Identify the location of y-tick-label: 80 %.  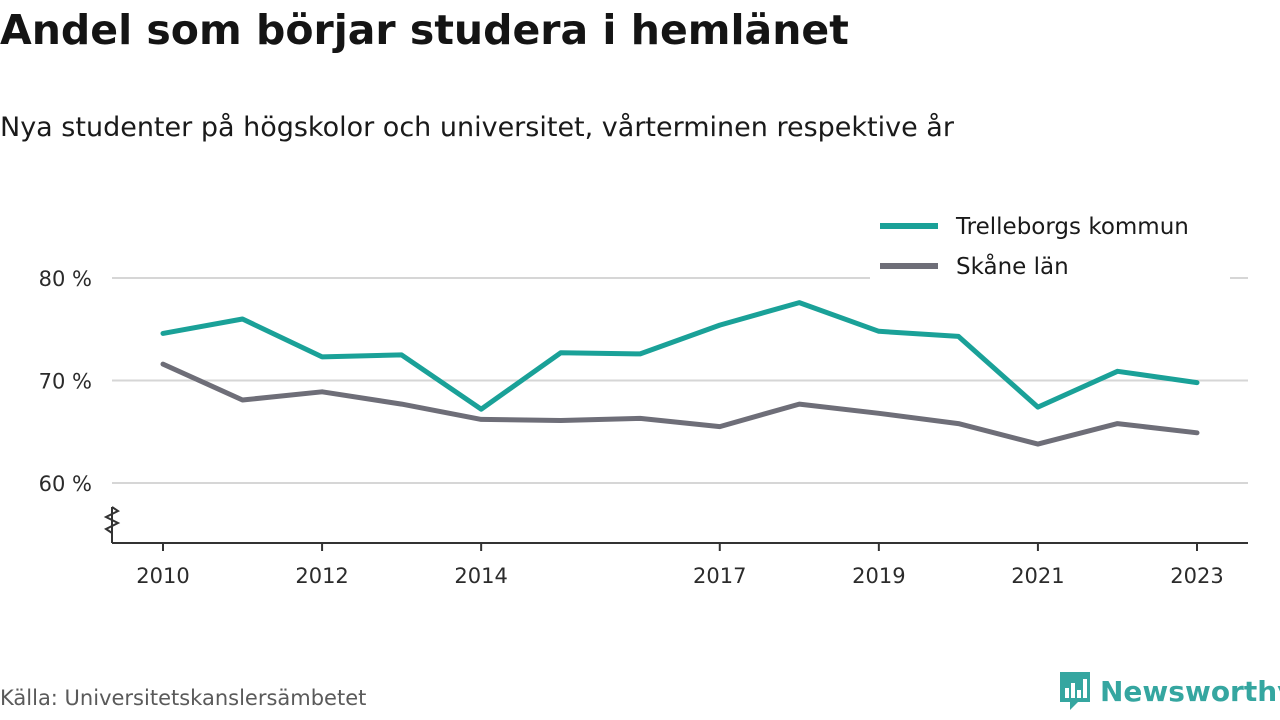
(65, 279).